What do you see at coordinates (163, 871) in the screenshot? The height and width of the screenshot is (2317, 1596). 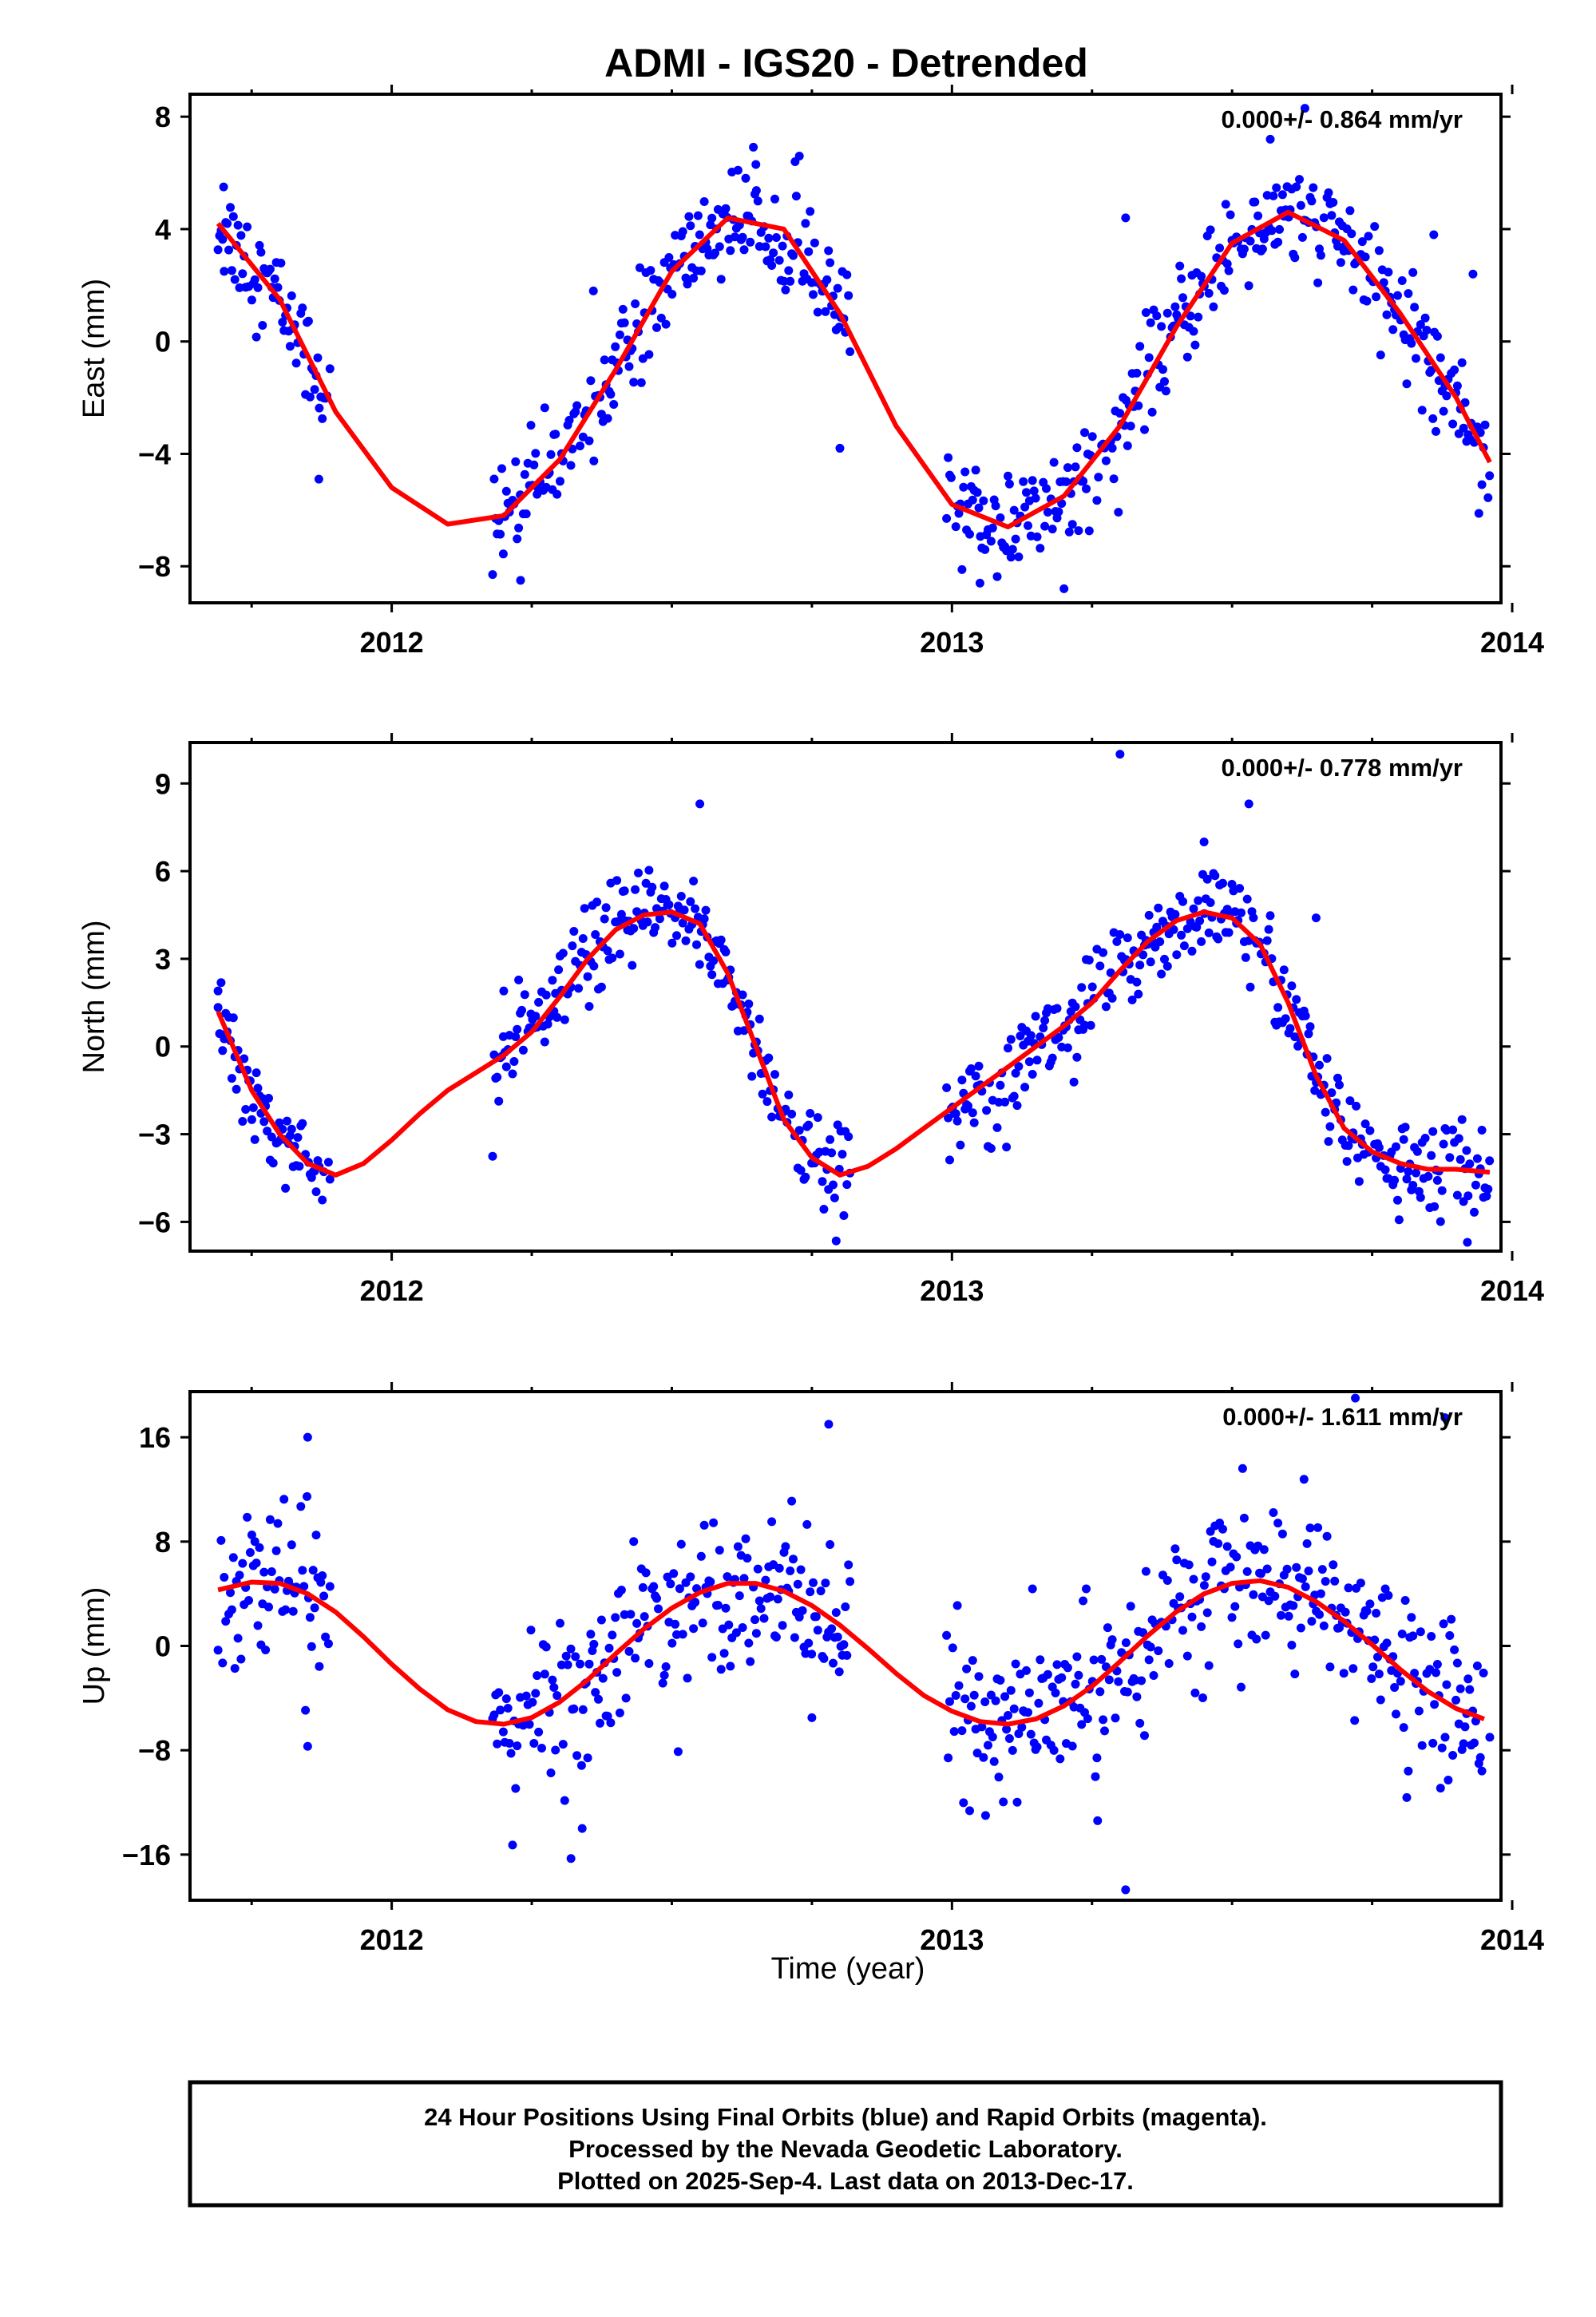 I see `y-tick-label: 6` at bounding box center [163, 871].